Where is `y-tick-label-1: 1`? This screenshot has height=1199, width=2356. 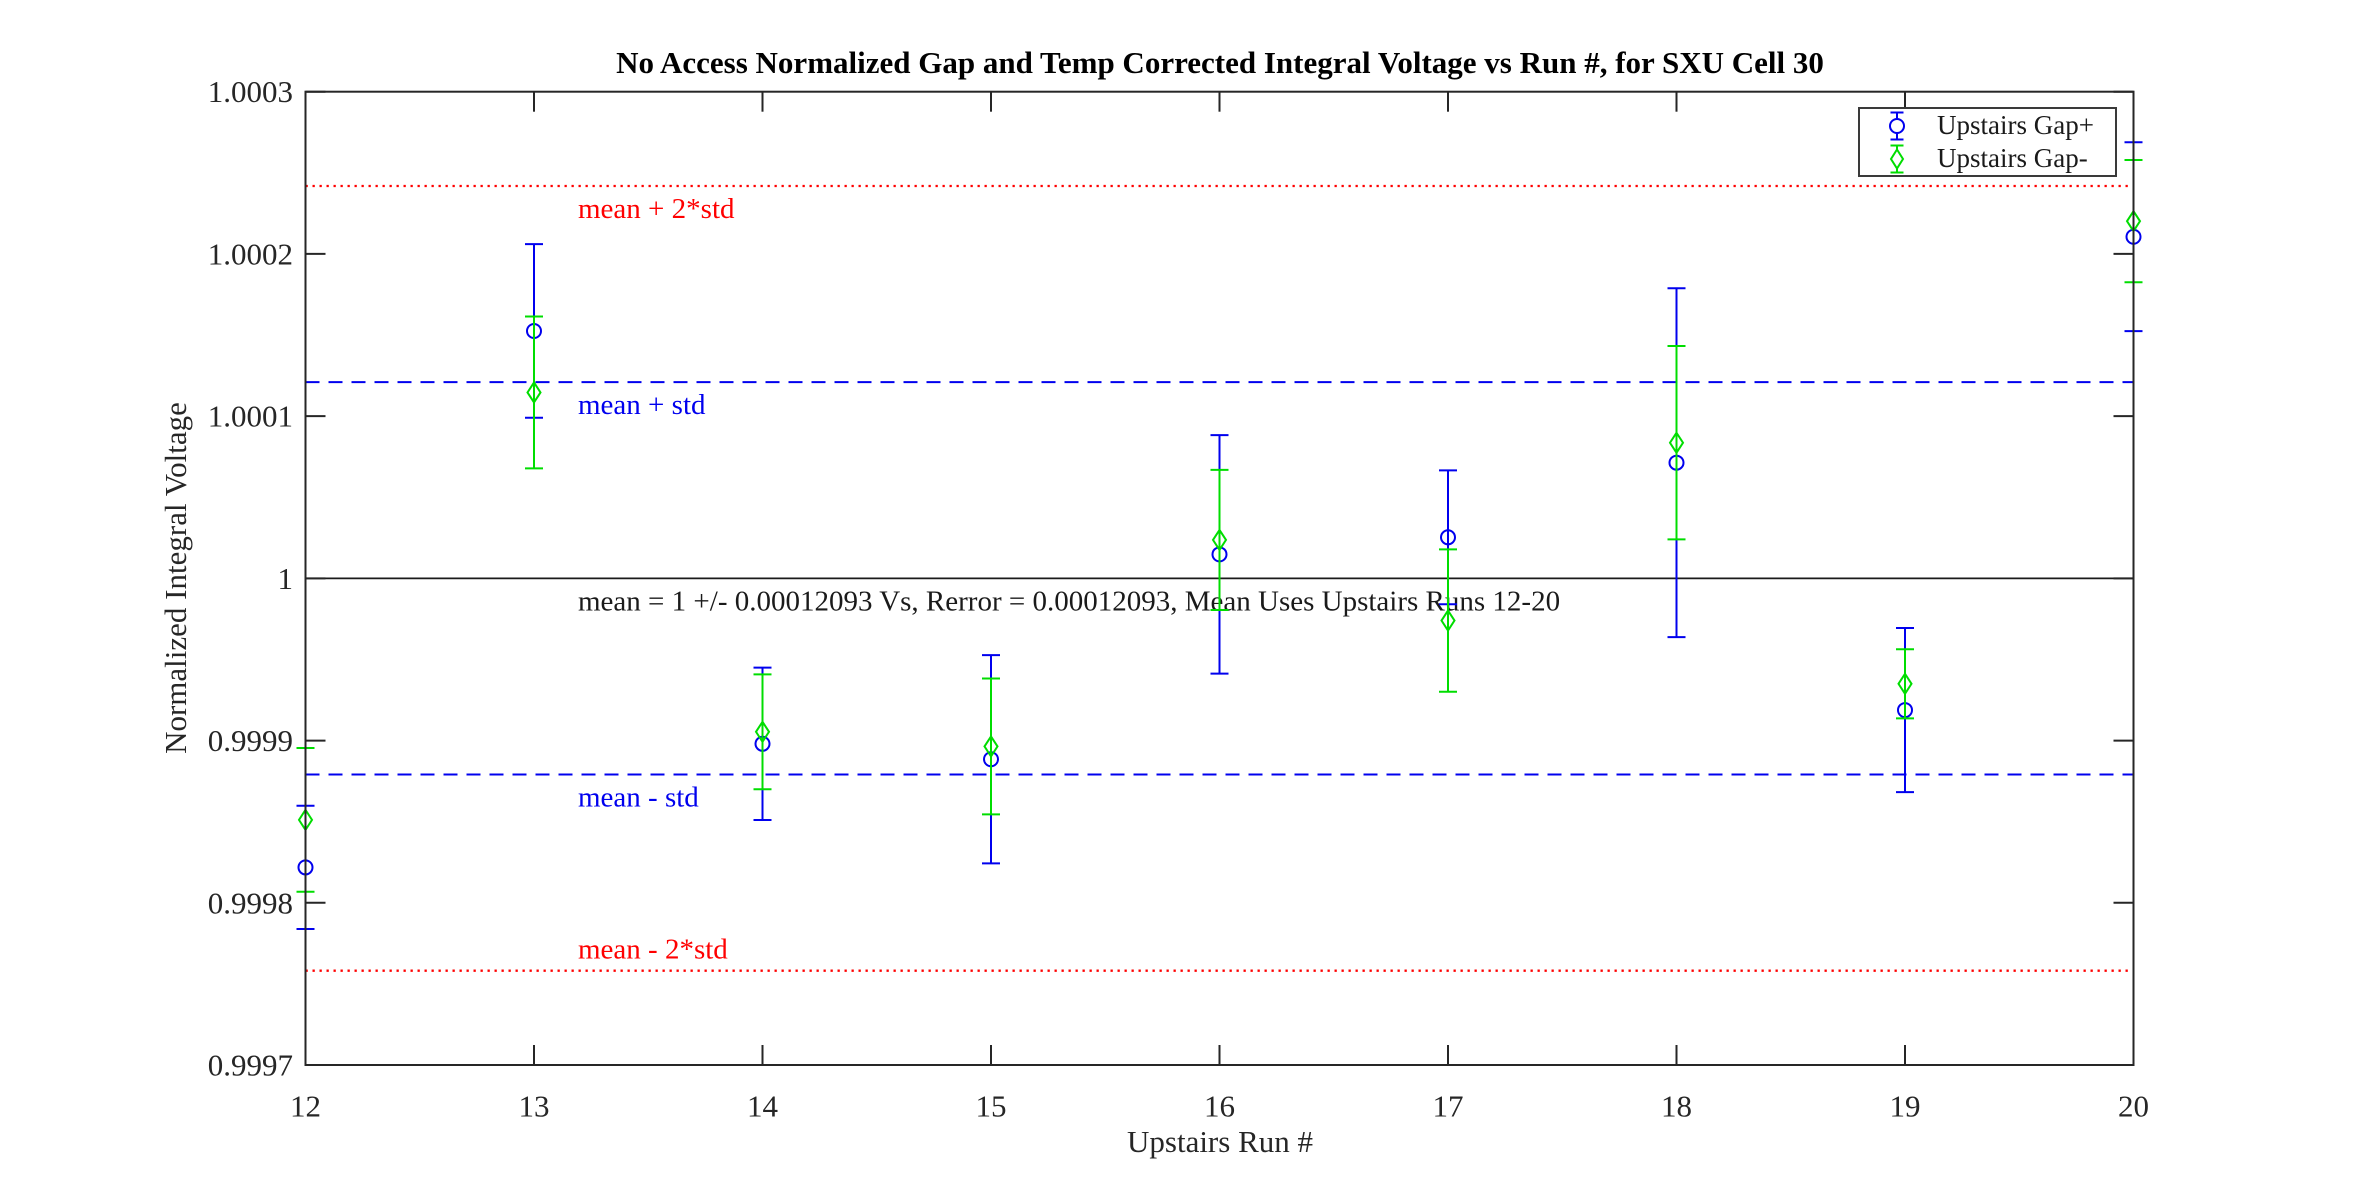 y-tick-label-1: 1 is located at coordinates (286, 578).